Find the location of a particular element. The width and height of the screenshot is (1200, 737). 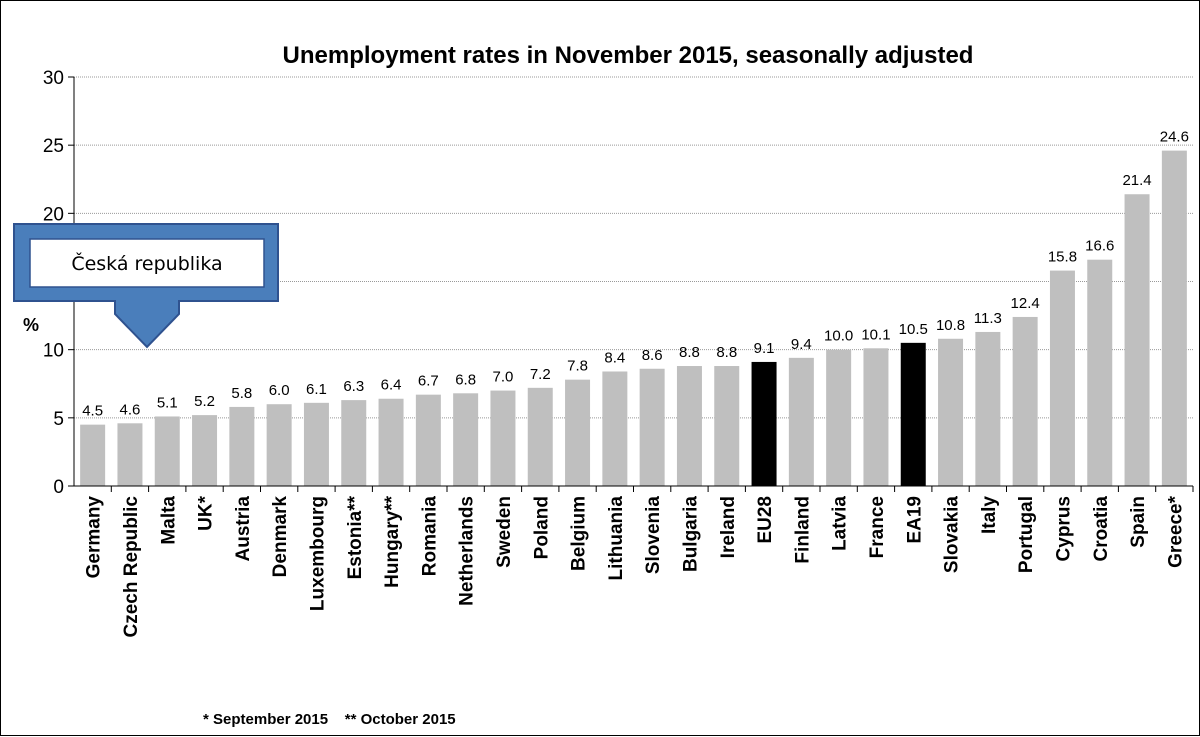

bar-netherlands is located at coordinates (466, 439).